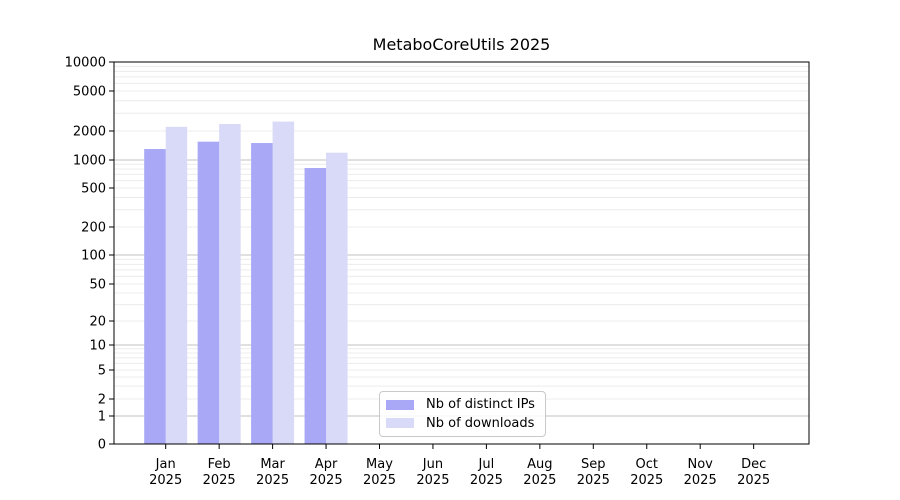 The height and width of the screenshot is (500, 900). Describe the element at coordinates (93, 189) in the screenshot. I see `y-tick-label: 500` at that location.